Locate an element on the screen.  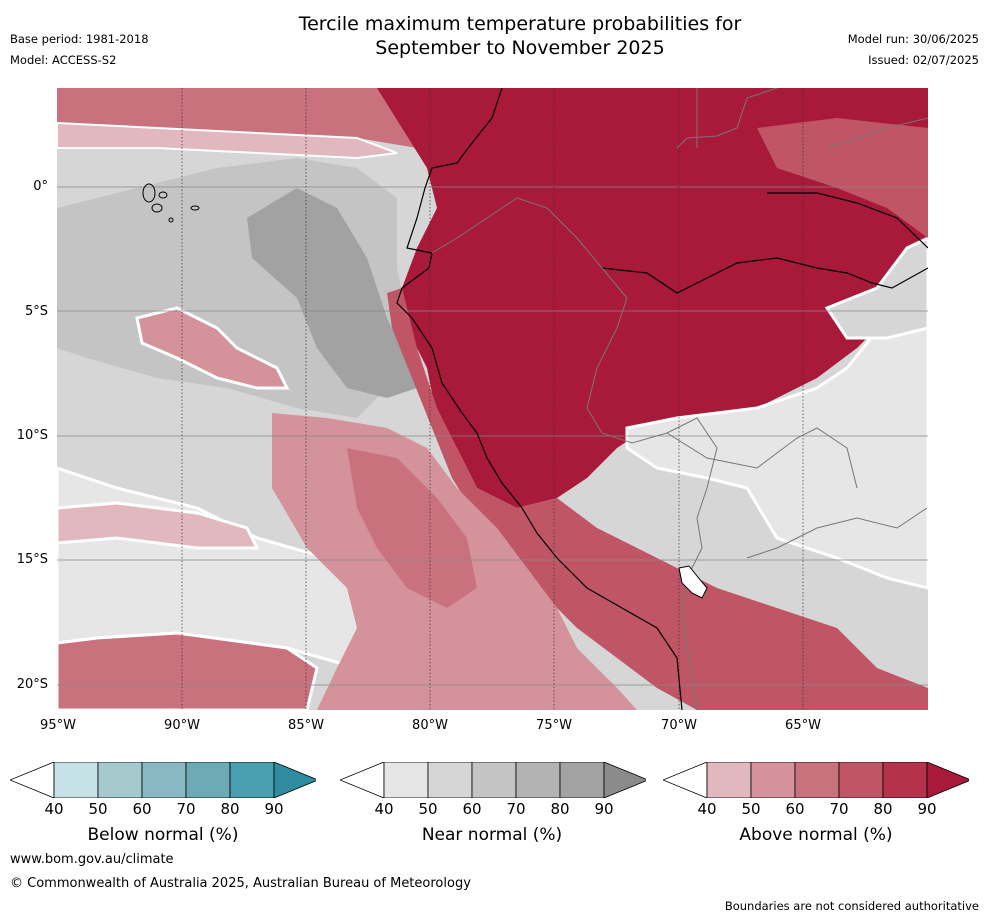
above-normal-west-patch is located at coordinates (158, 525).